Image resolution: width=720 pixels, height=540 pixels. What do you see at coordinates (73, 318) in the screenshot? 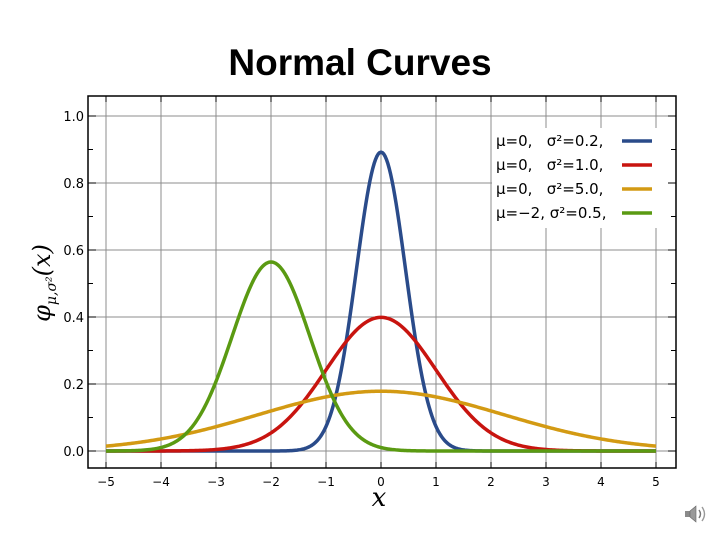
I see `y-tick-label: 0.4` at bounding box center [73, 318].